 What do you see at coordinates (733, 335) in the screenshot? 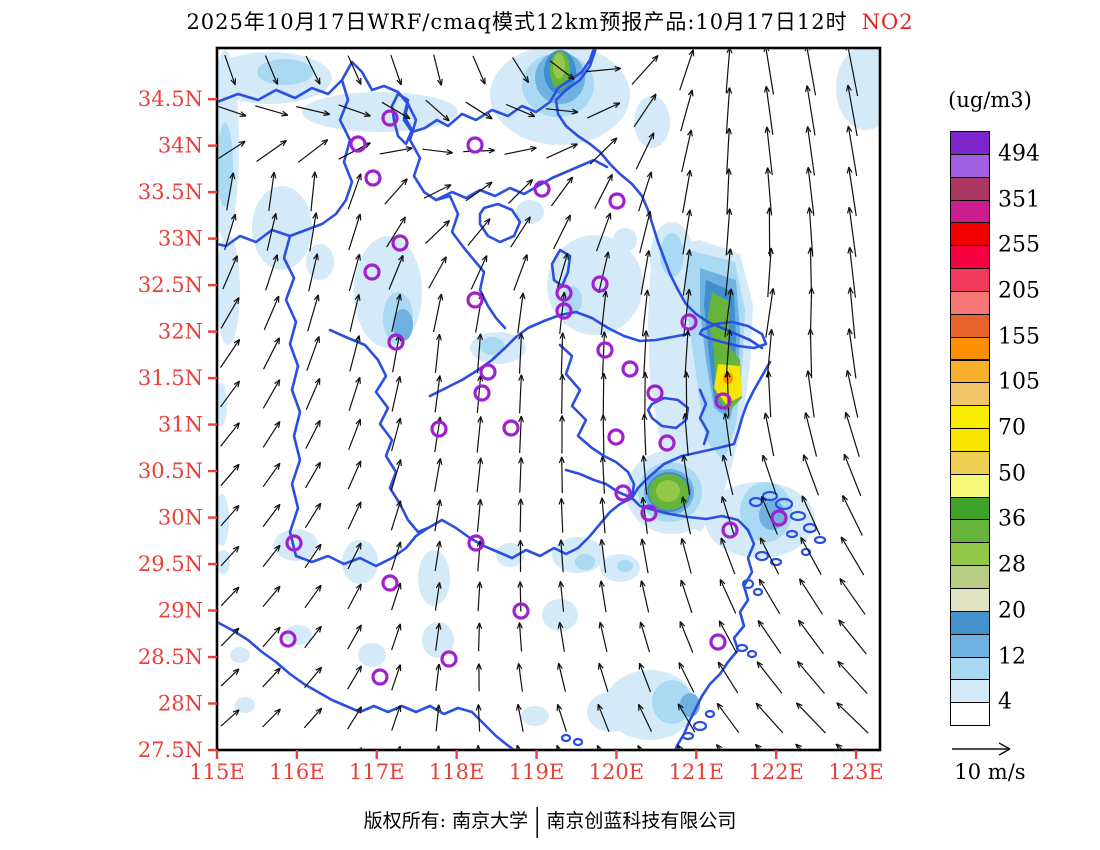
I see `lake-island-outline` at bounding box center [733, 335].